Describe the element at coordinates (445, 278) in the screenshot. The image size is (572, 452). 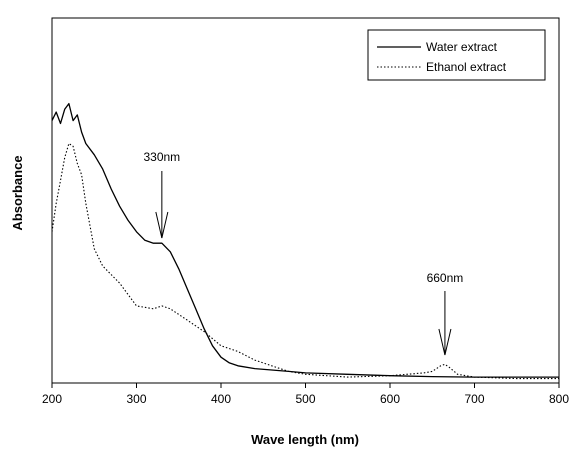
I see `annotation-label-660nm: 660nm` at that location.